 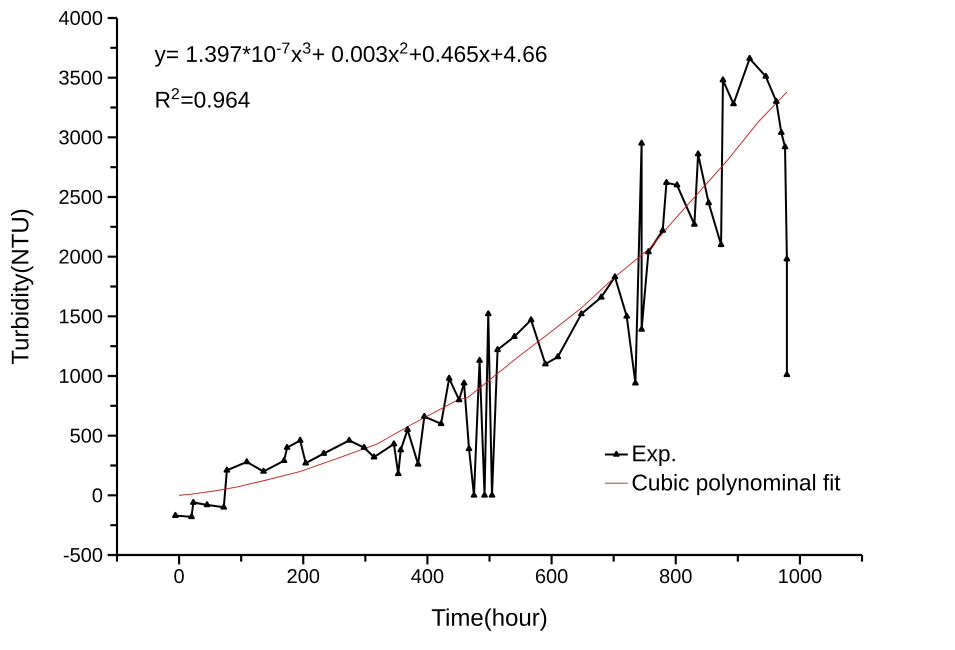 I want to click on x-tick-label: 200, so click(x=304, y=576).